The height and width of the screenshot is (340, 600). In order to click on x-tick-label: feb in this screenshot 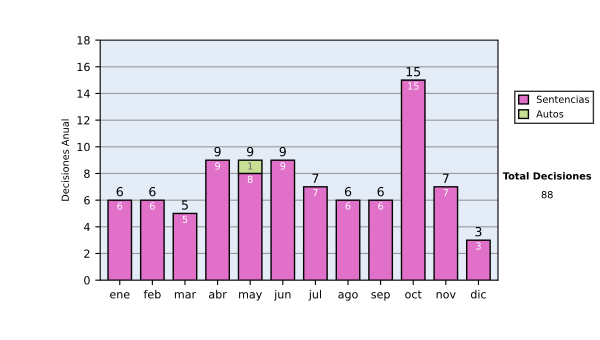, I will do `click(152, 294)`.